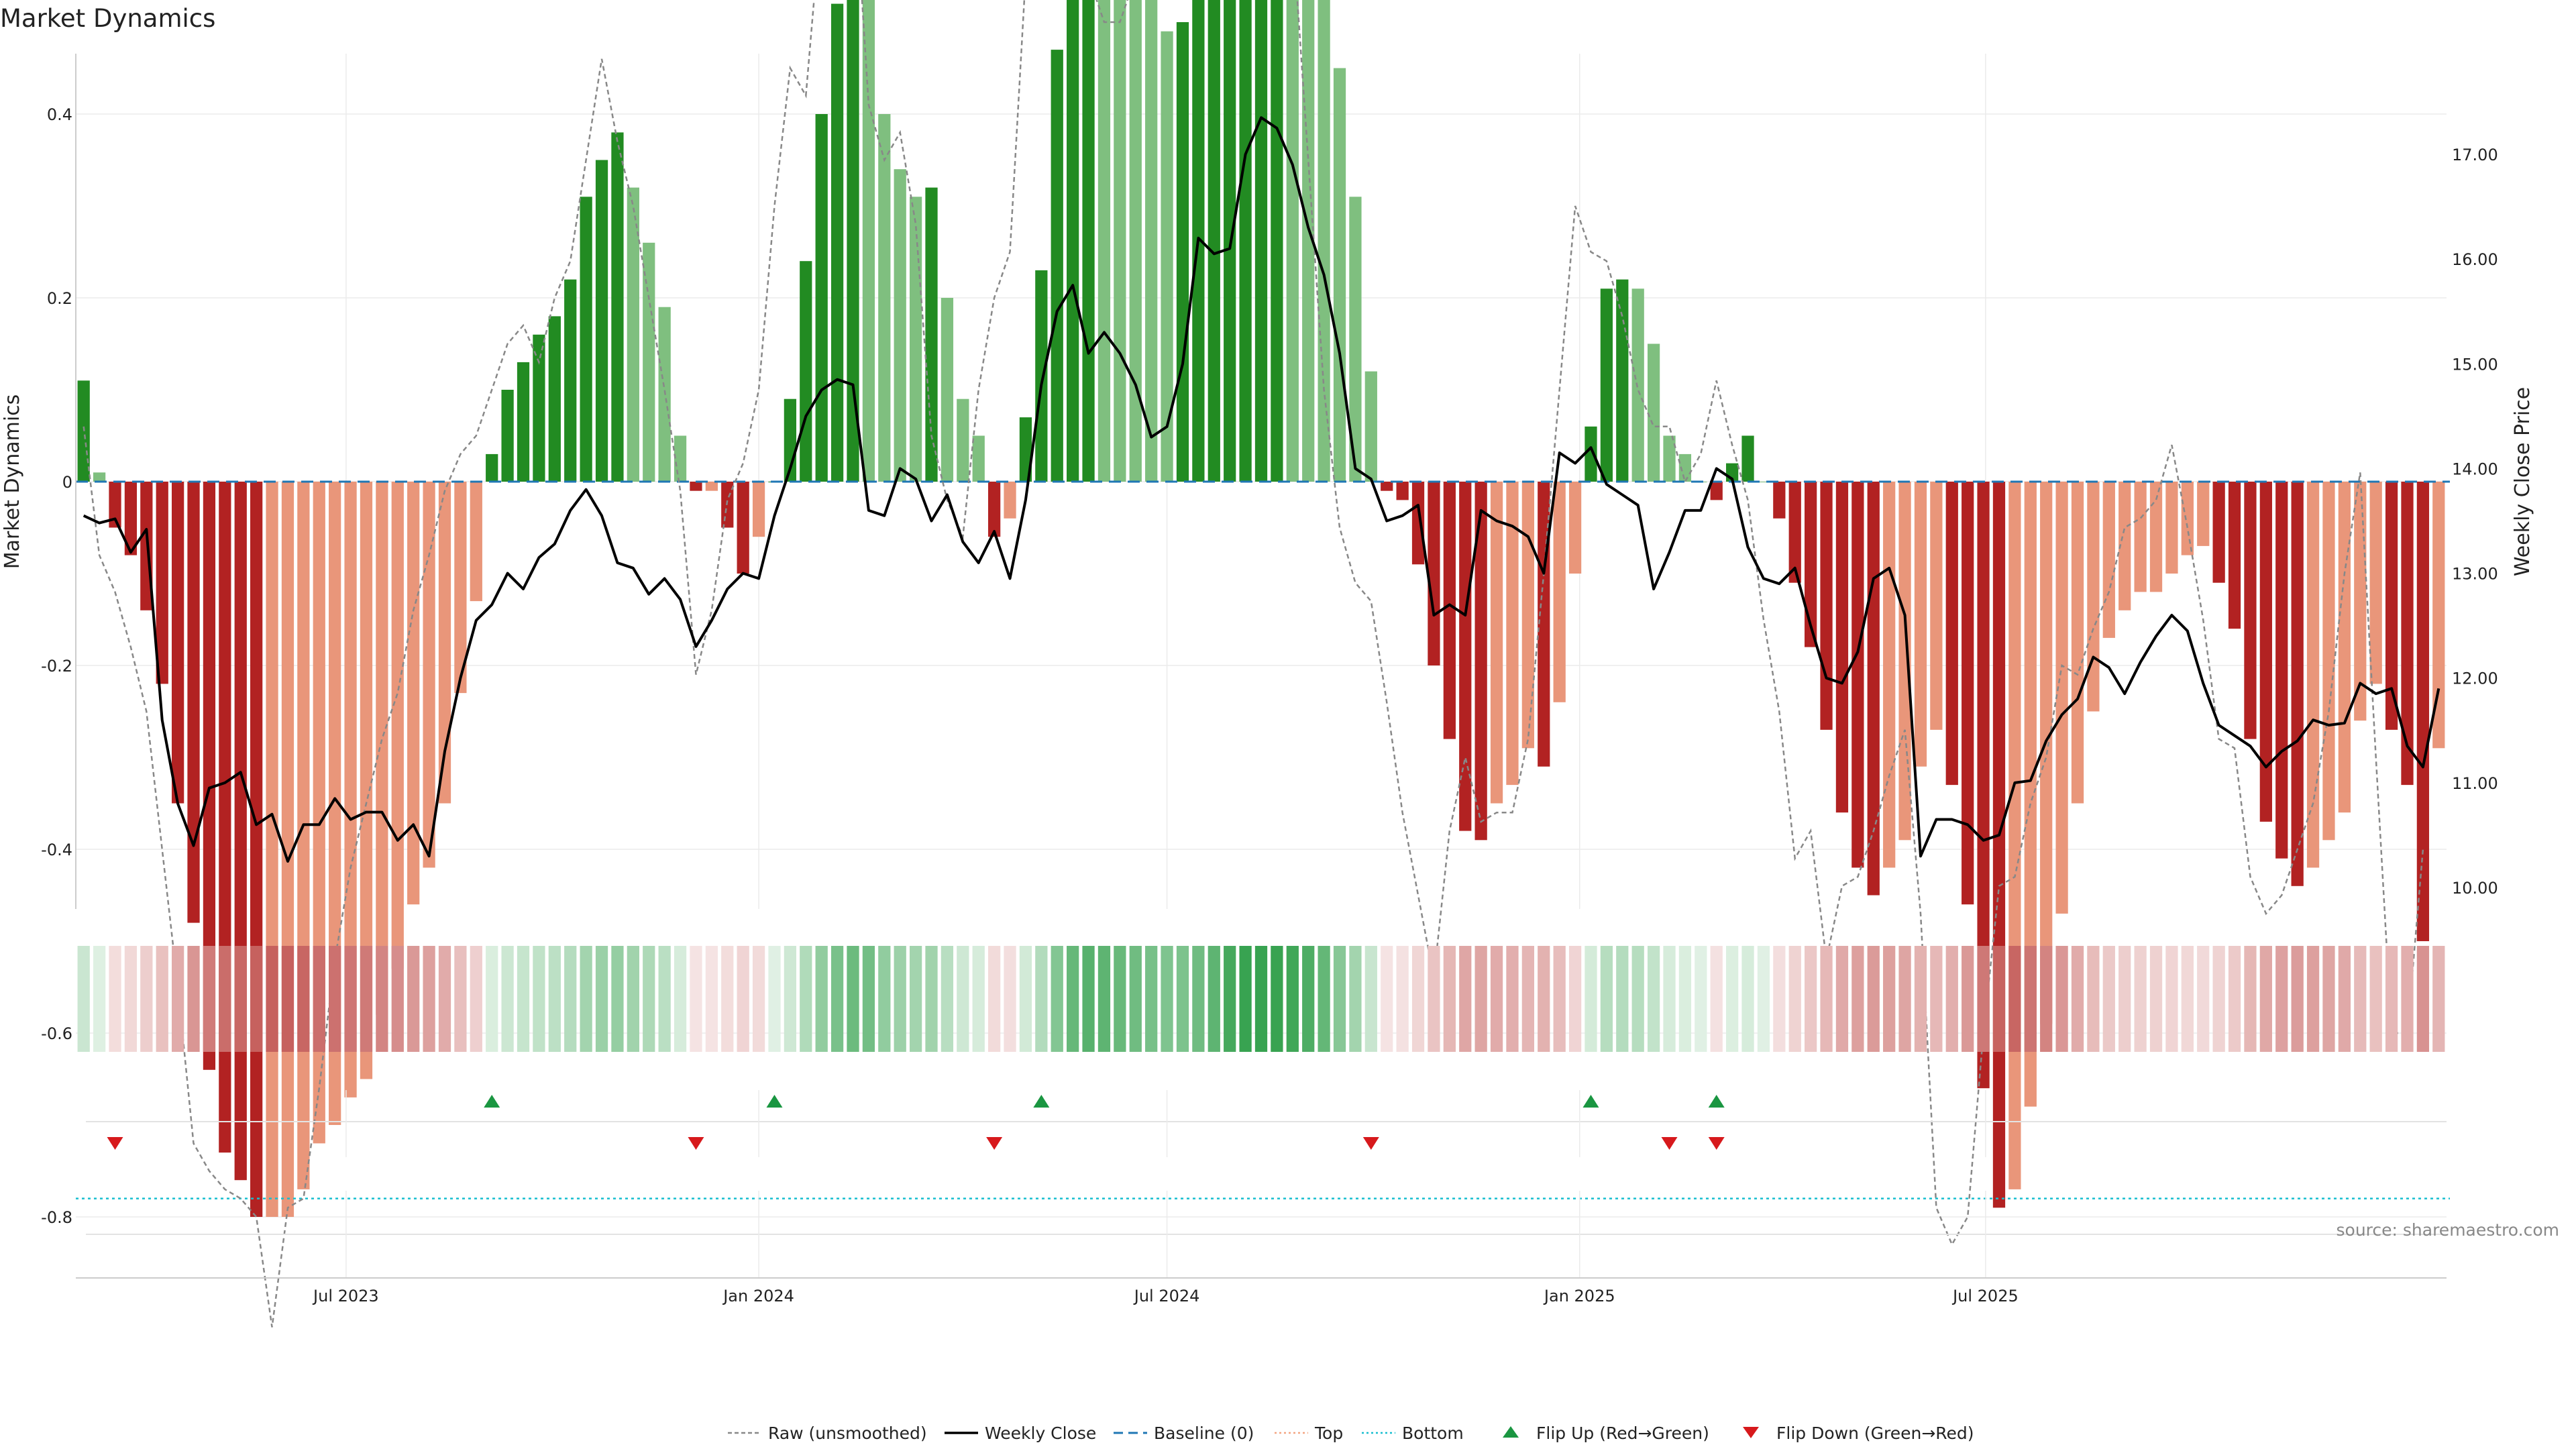 The image size is (2576, 1449). I want to click on right-tick-label: 10.00, so click(2475, 888).